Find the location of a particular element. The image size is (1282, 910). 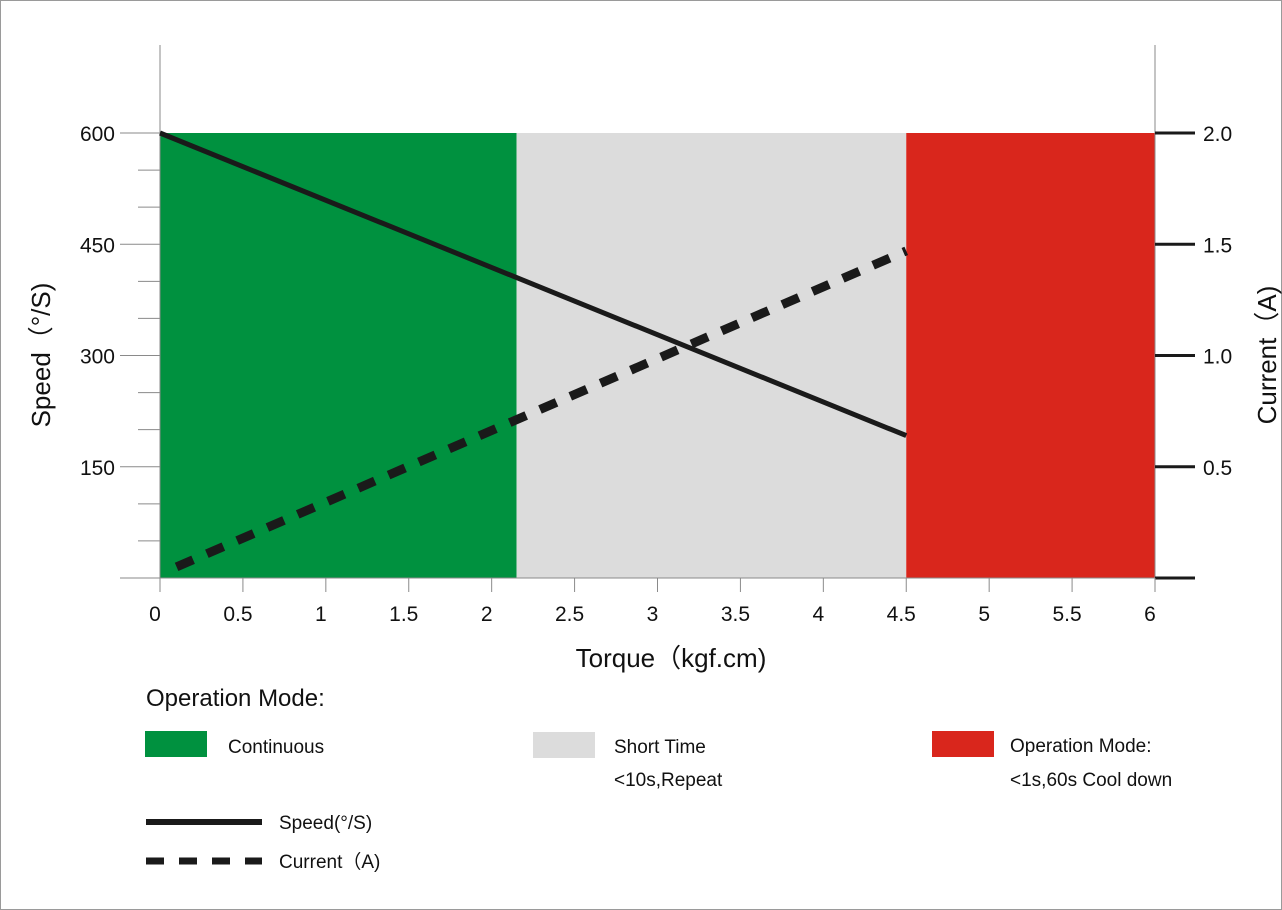

y2-tick-label-2: 1.5 is located at coordinates (1217, 245).